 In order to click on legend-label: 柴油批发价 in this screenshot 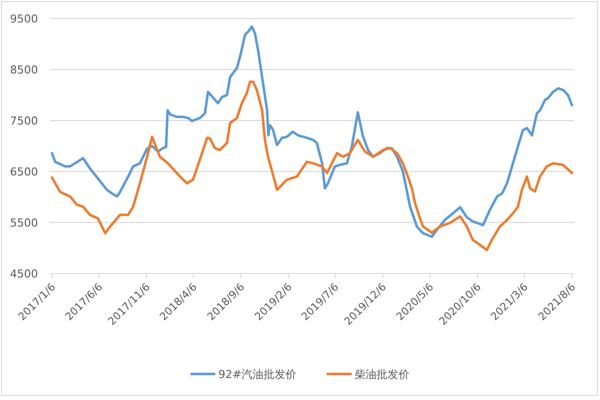, I will do `click(382, 374)`.